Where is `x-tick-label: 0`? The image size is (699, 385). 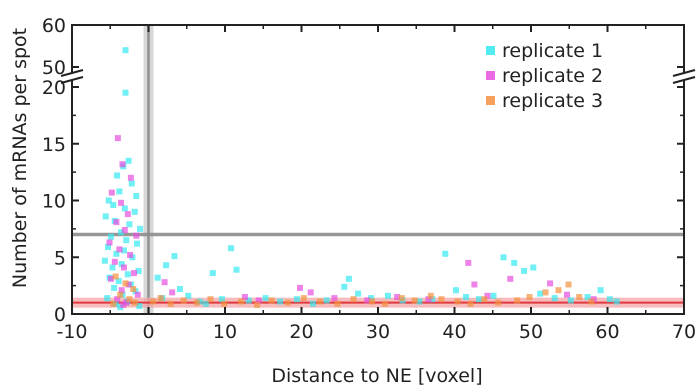 x-tick-label: 0 is located at coordinates (148, 332).